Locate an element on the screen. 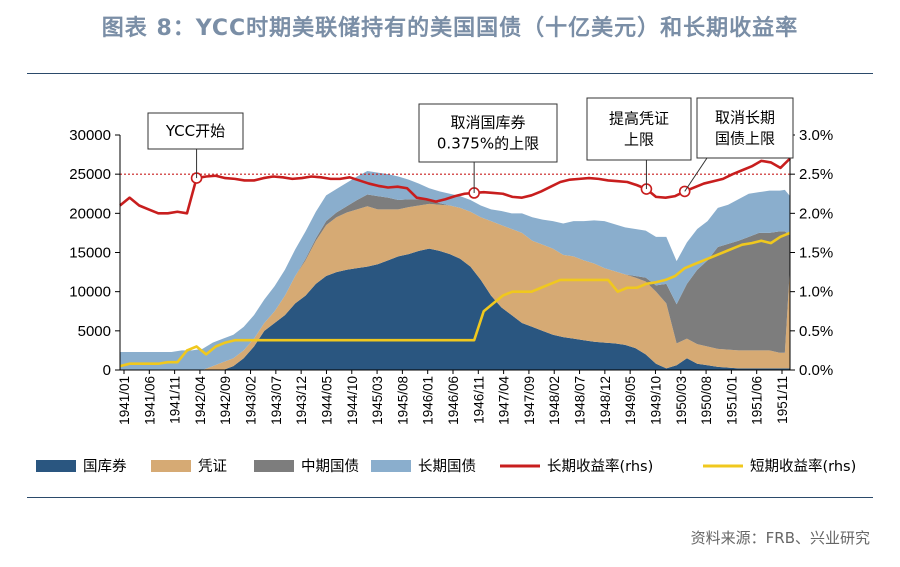  x-tick-label: 1946/01 is located at coordinates (428, 400).